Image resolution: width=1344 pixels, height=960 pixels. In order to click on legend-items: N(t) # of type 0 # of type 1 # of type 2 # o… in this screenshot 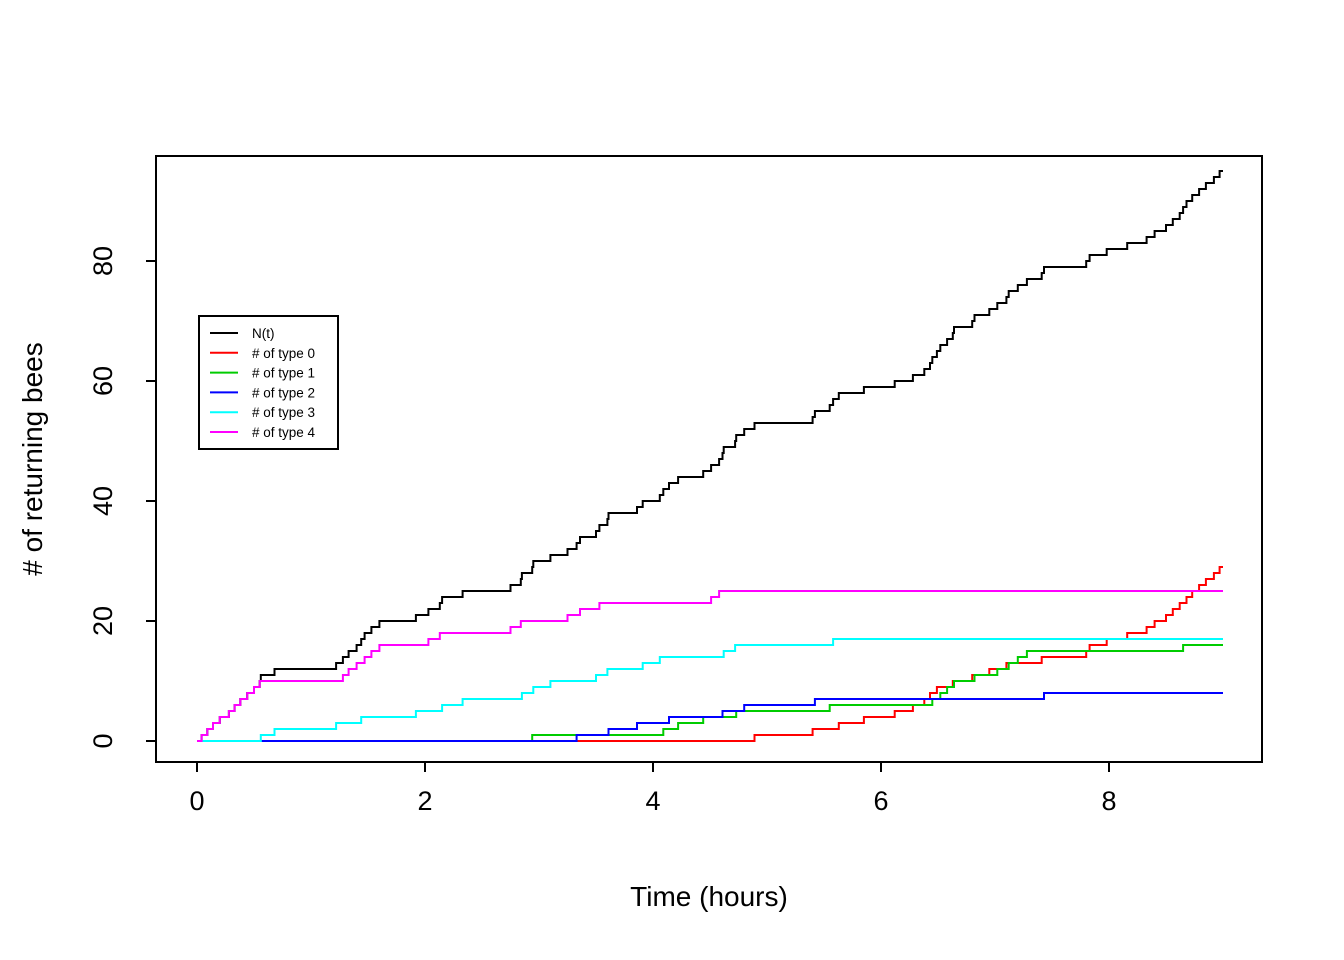, I will do `click(263, 383)`.